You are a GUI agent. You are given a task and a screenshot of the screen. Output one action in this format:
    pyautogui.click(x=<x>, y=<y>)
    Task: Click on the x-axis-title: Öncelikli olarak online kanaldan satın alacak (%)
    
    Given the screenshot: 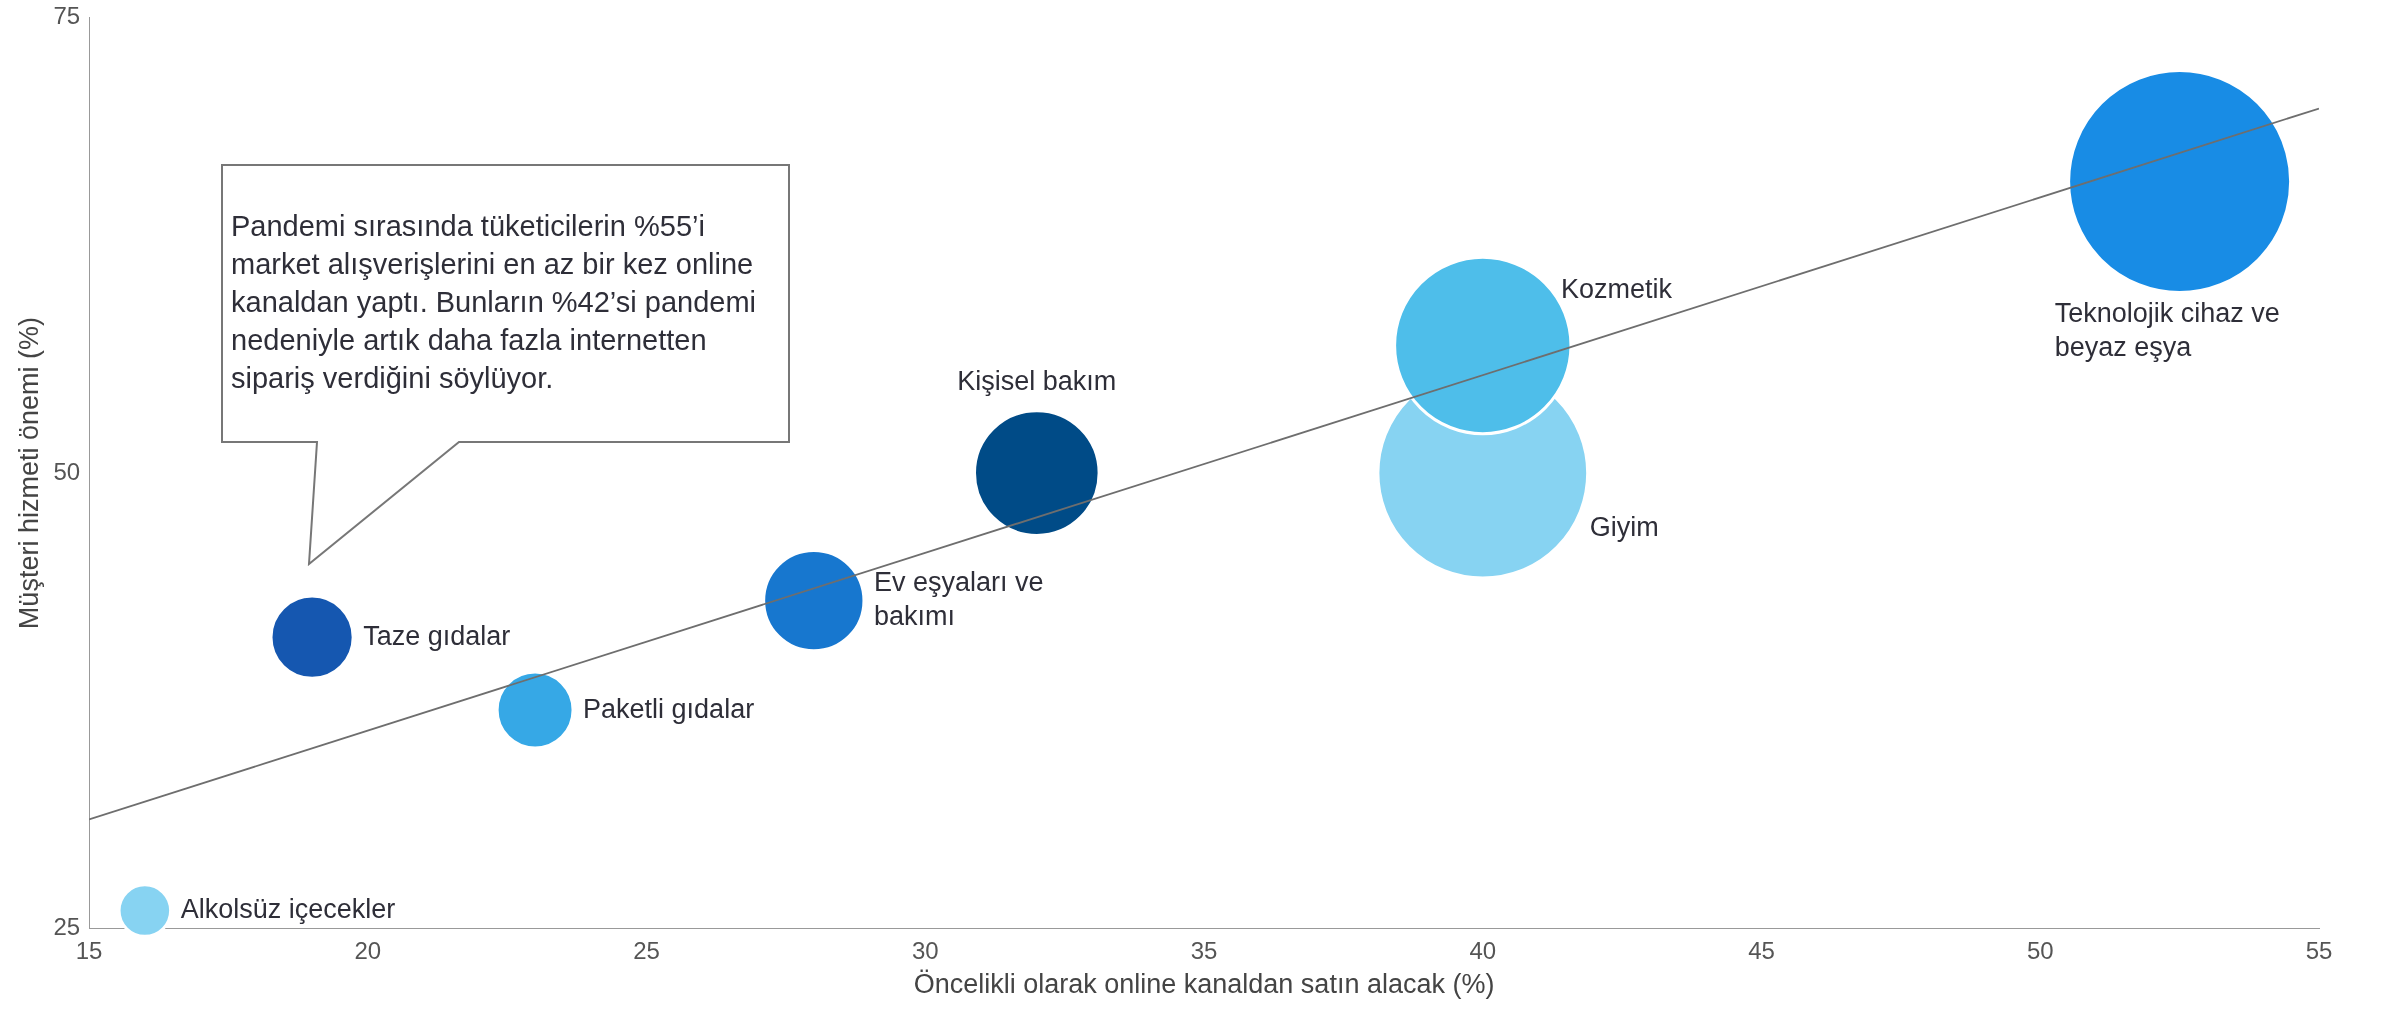 What is the action you would take?
    pyautogui.click(x=1204, y=984)
    